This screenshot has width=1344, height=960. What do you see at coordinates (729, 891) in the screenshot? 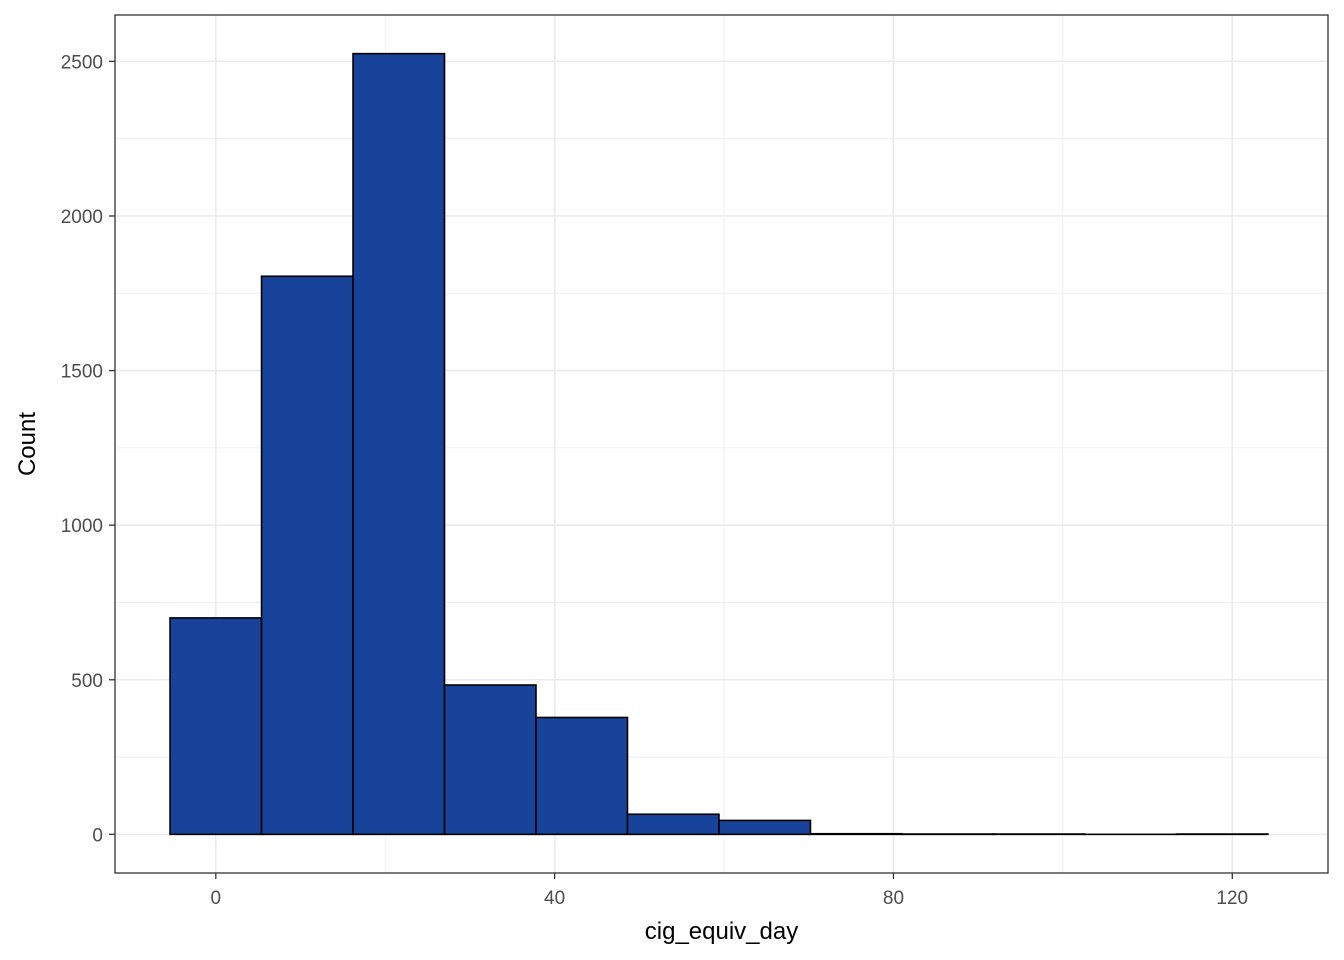
I see `x-axis: 0 40 80 120` at bounding box center [729, 891].